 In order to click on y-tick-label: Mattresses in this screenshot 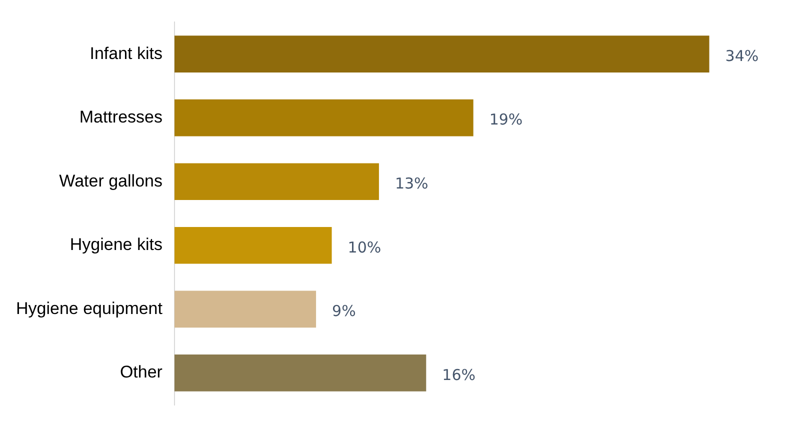, I will do `click(120, 117)`.